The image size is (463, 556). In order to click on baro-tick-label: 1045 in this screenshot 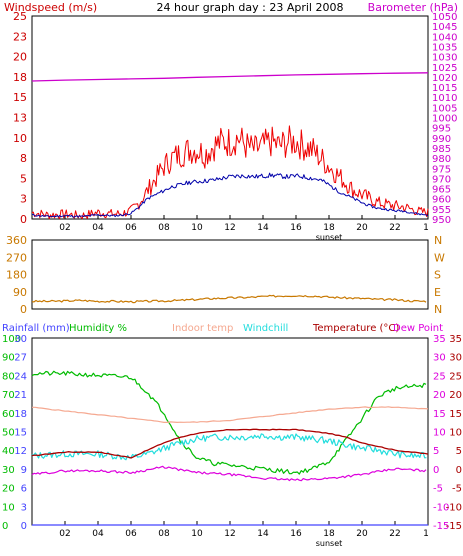, I will do `click(444, 27)`.